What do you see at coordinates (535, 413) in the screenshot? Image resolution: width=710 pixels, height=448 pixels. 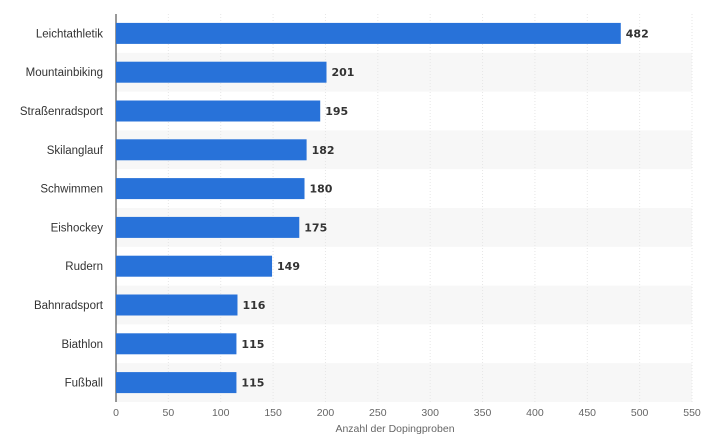 I see `x-tick-label: 400` at bounding box center [535, 413].